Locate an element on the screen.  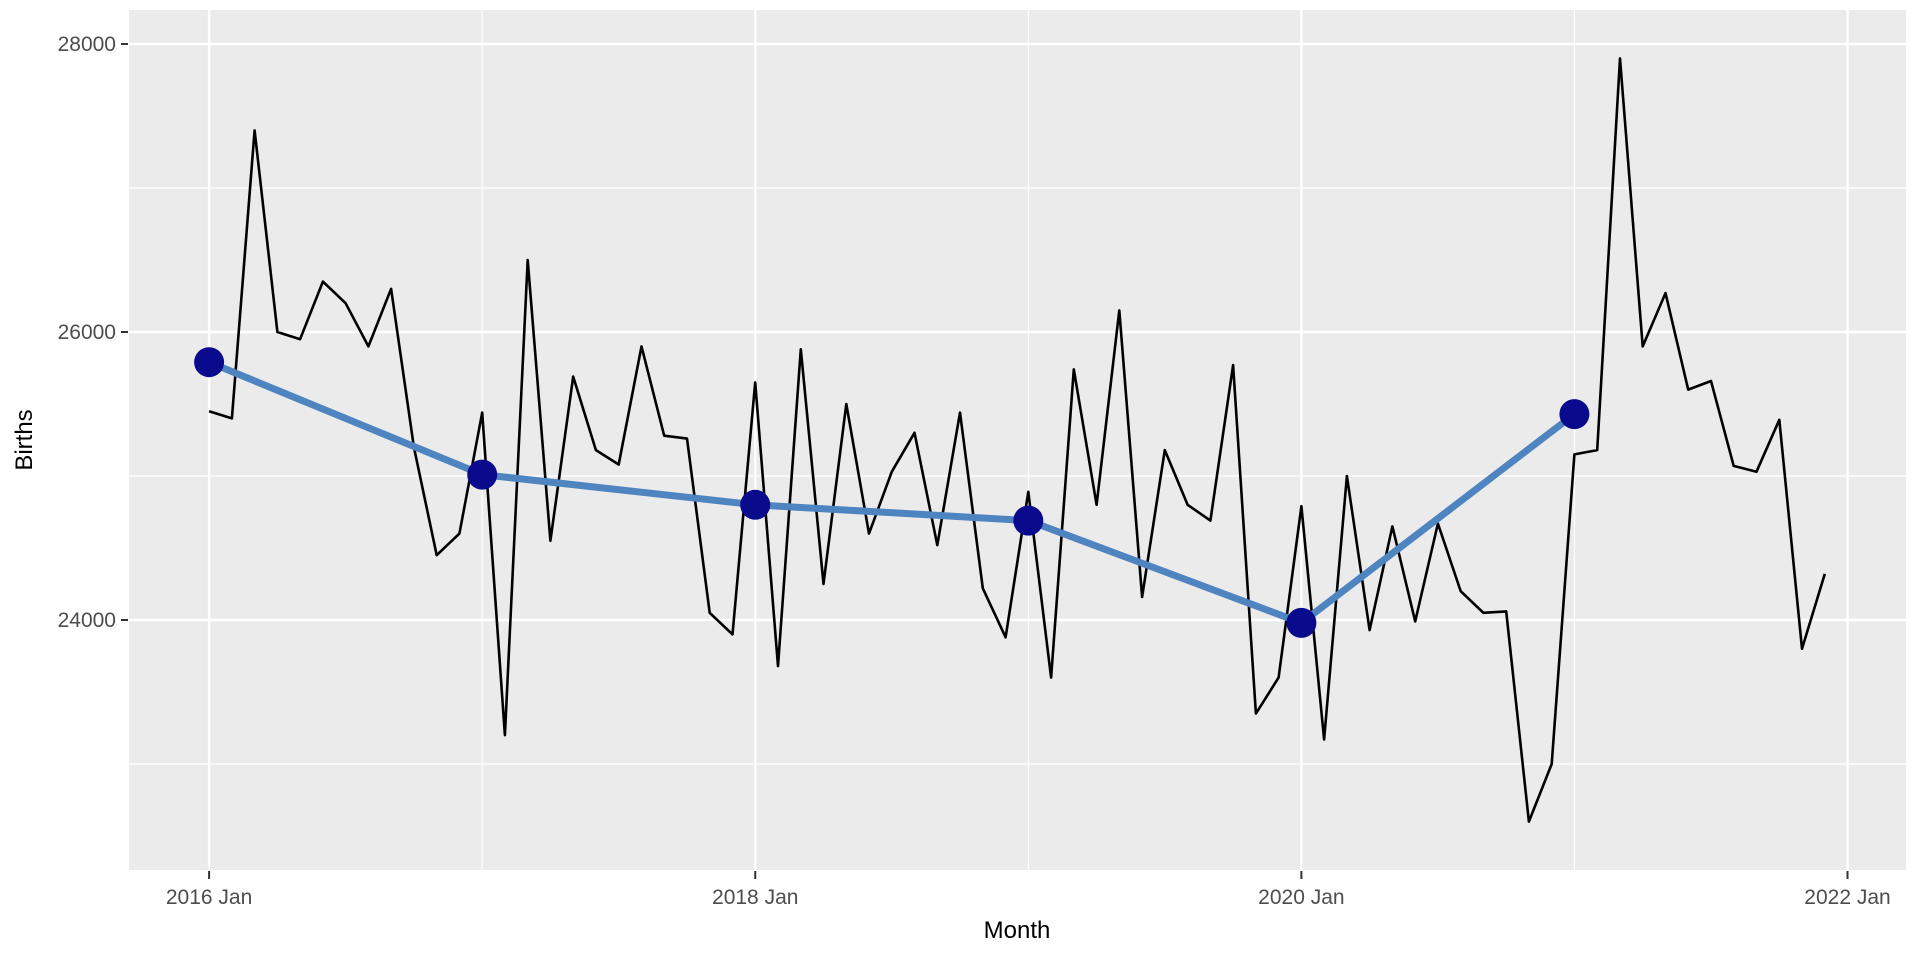
x-axis-title: Month is located at coordinates (1017, 930).